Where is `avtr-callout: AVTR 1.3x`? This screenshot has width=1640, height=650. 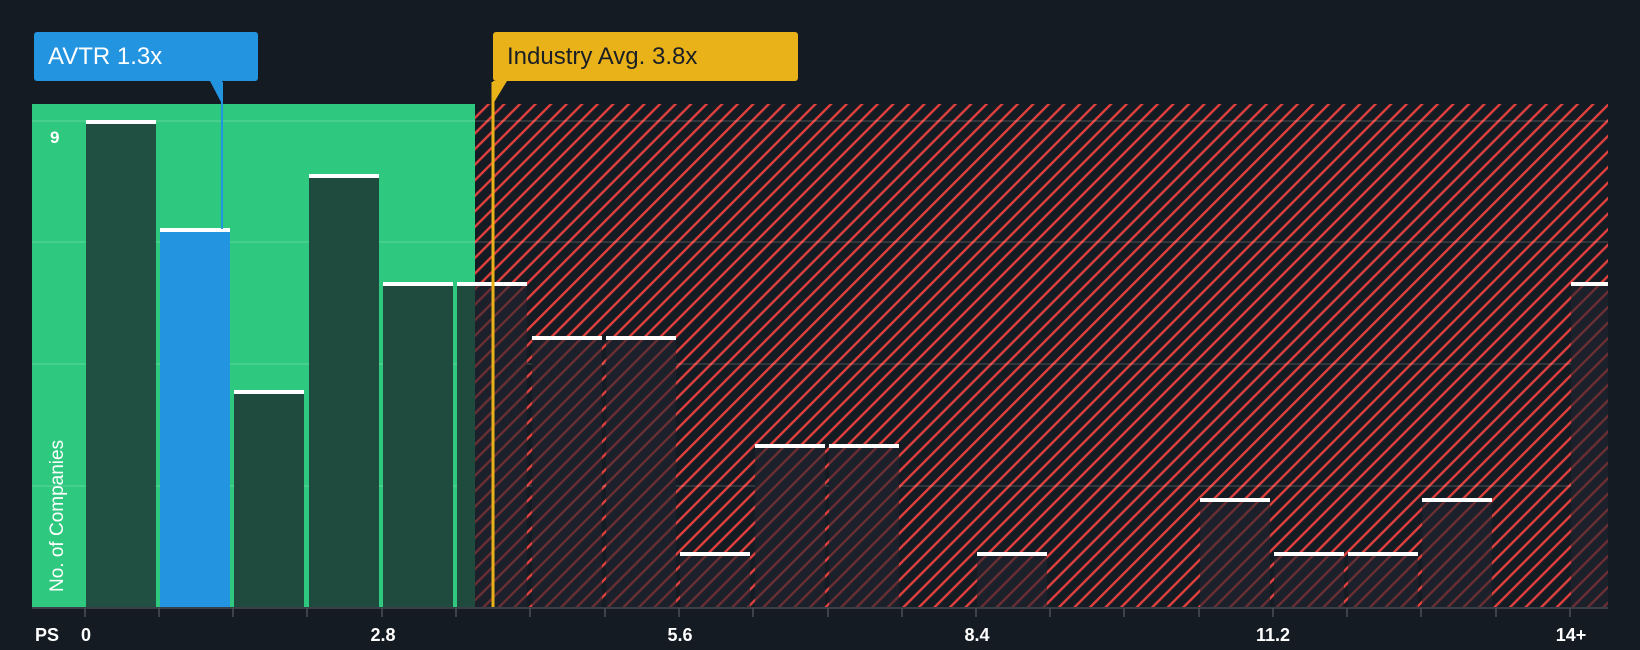 avtr-callout: AVTR 1.3x is located at coordinates (146, 56).